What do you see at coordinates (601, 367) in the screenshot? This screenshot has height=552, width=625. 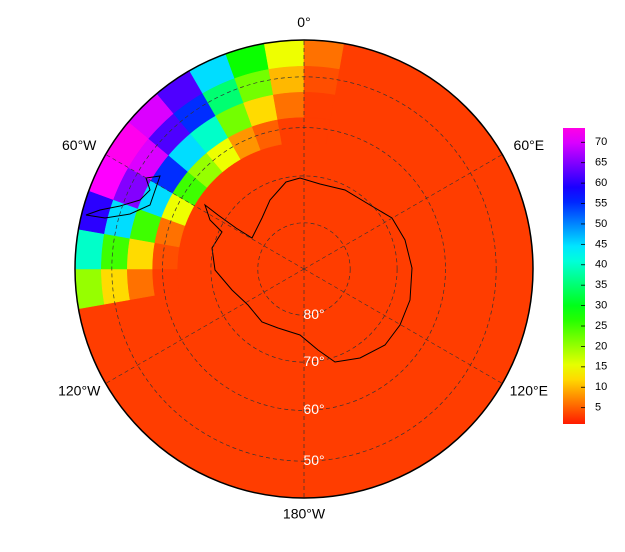 I see `colorbar-tick-label: 15` at bounding box center [601, 367].